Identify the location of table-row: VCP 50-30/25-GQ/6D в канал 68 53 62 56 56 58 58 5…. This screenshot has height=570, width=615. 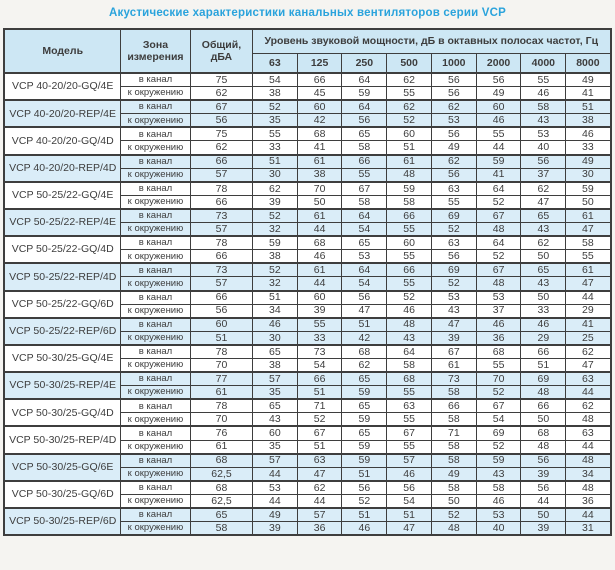
(307, 494).